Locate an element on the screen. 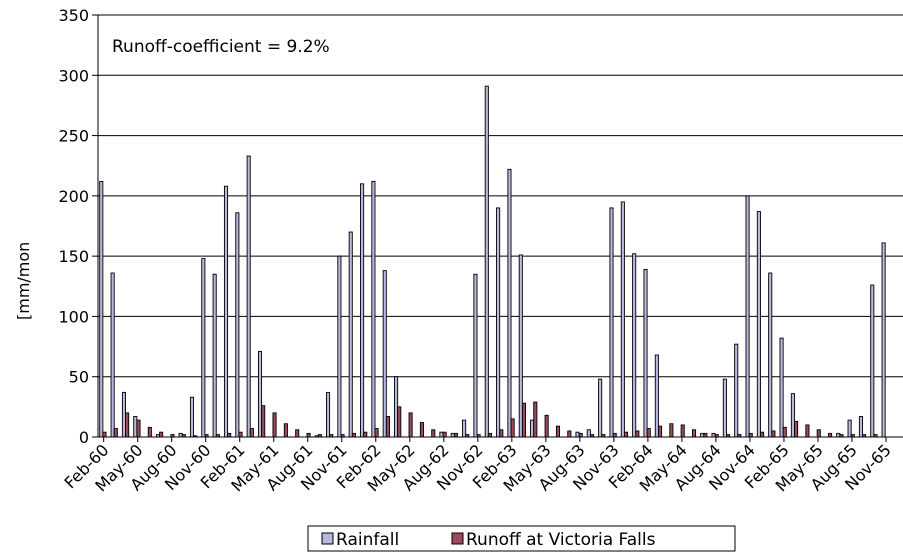  legend: Rainfall Runoff at Victoria Falls is located at coordinates (521, 538).